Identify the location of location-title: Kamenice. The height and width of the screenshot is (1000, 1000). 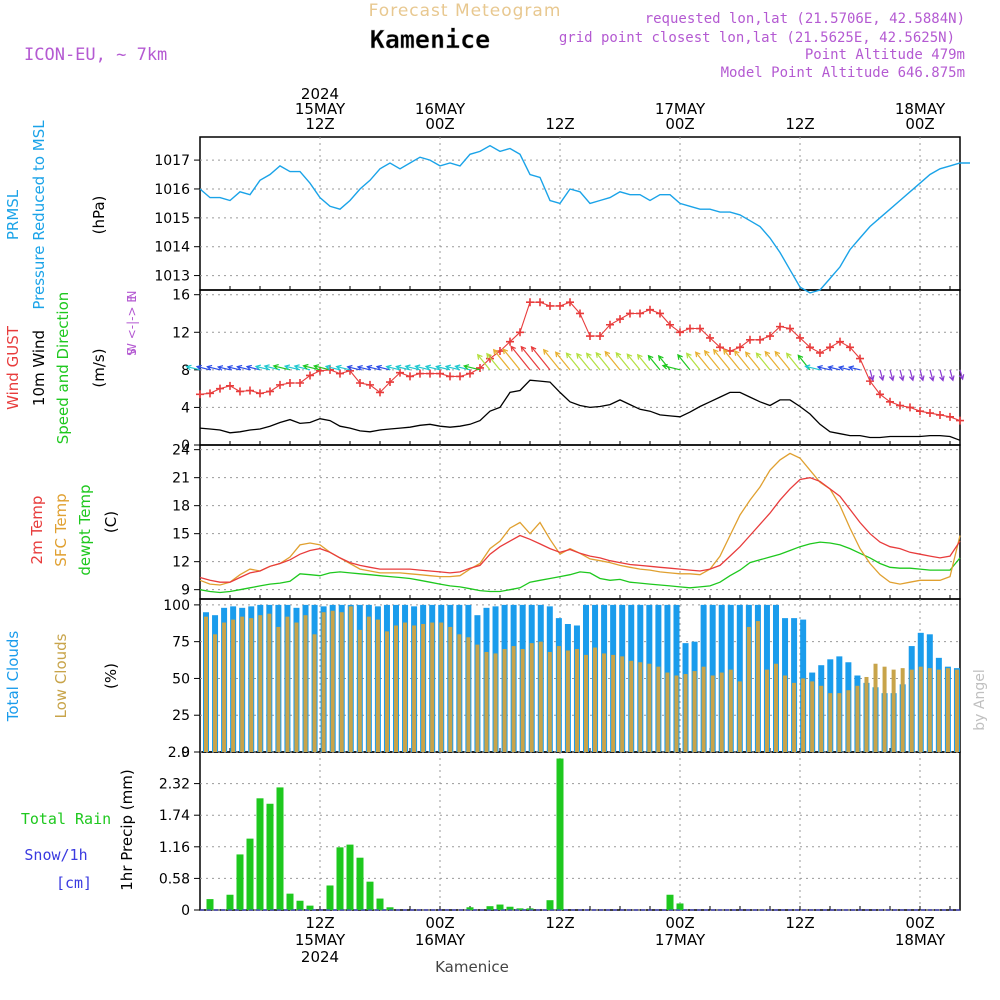
(430, 39).